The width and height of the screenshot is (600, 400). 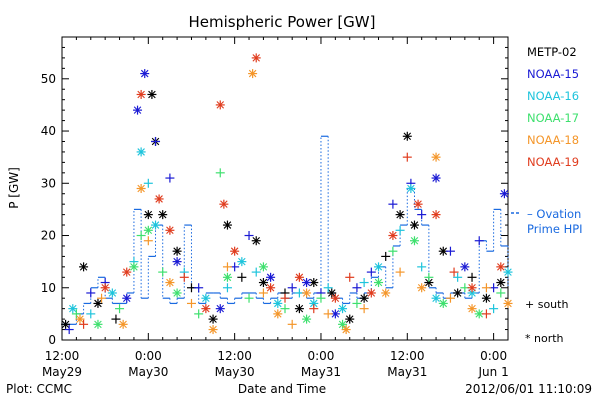 I want to click on legend-ovation-label-line1: – Ovation, so click(x=554, y=214).